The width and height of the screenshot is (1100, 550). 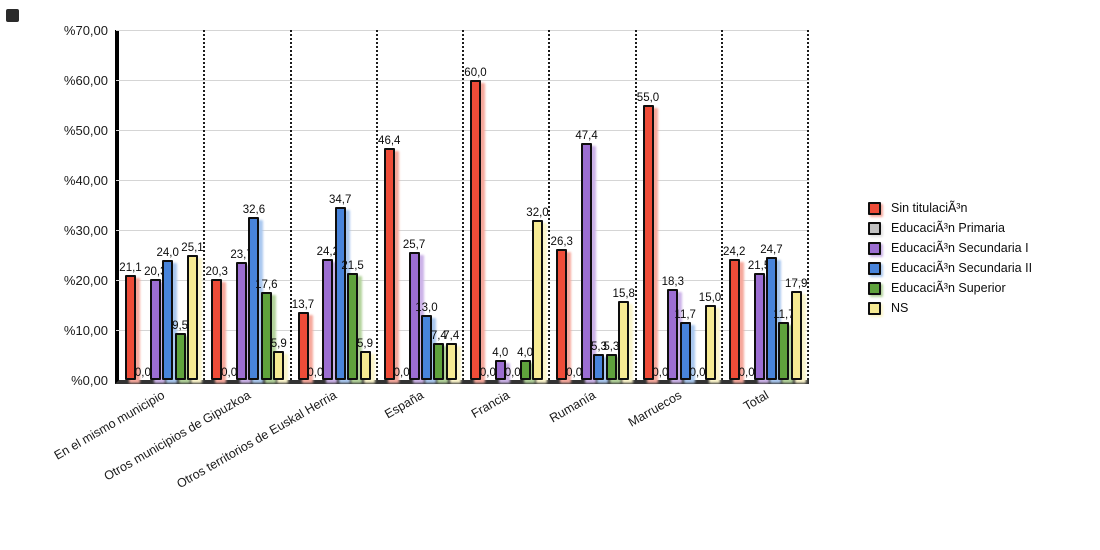 What do you see at coordinates (177, 436) in the screenshot?
I see `x-axis-label: Otros municipios de Gipuzkoa` at bounding box center [177, 436].